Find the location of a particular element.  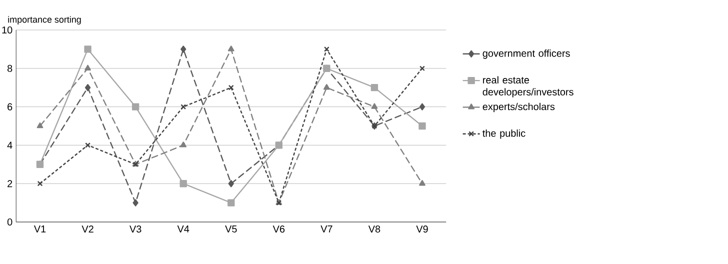

x-tick-label: V7 is located at coordinates (326, 229).